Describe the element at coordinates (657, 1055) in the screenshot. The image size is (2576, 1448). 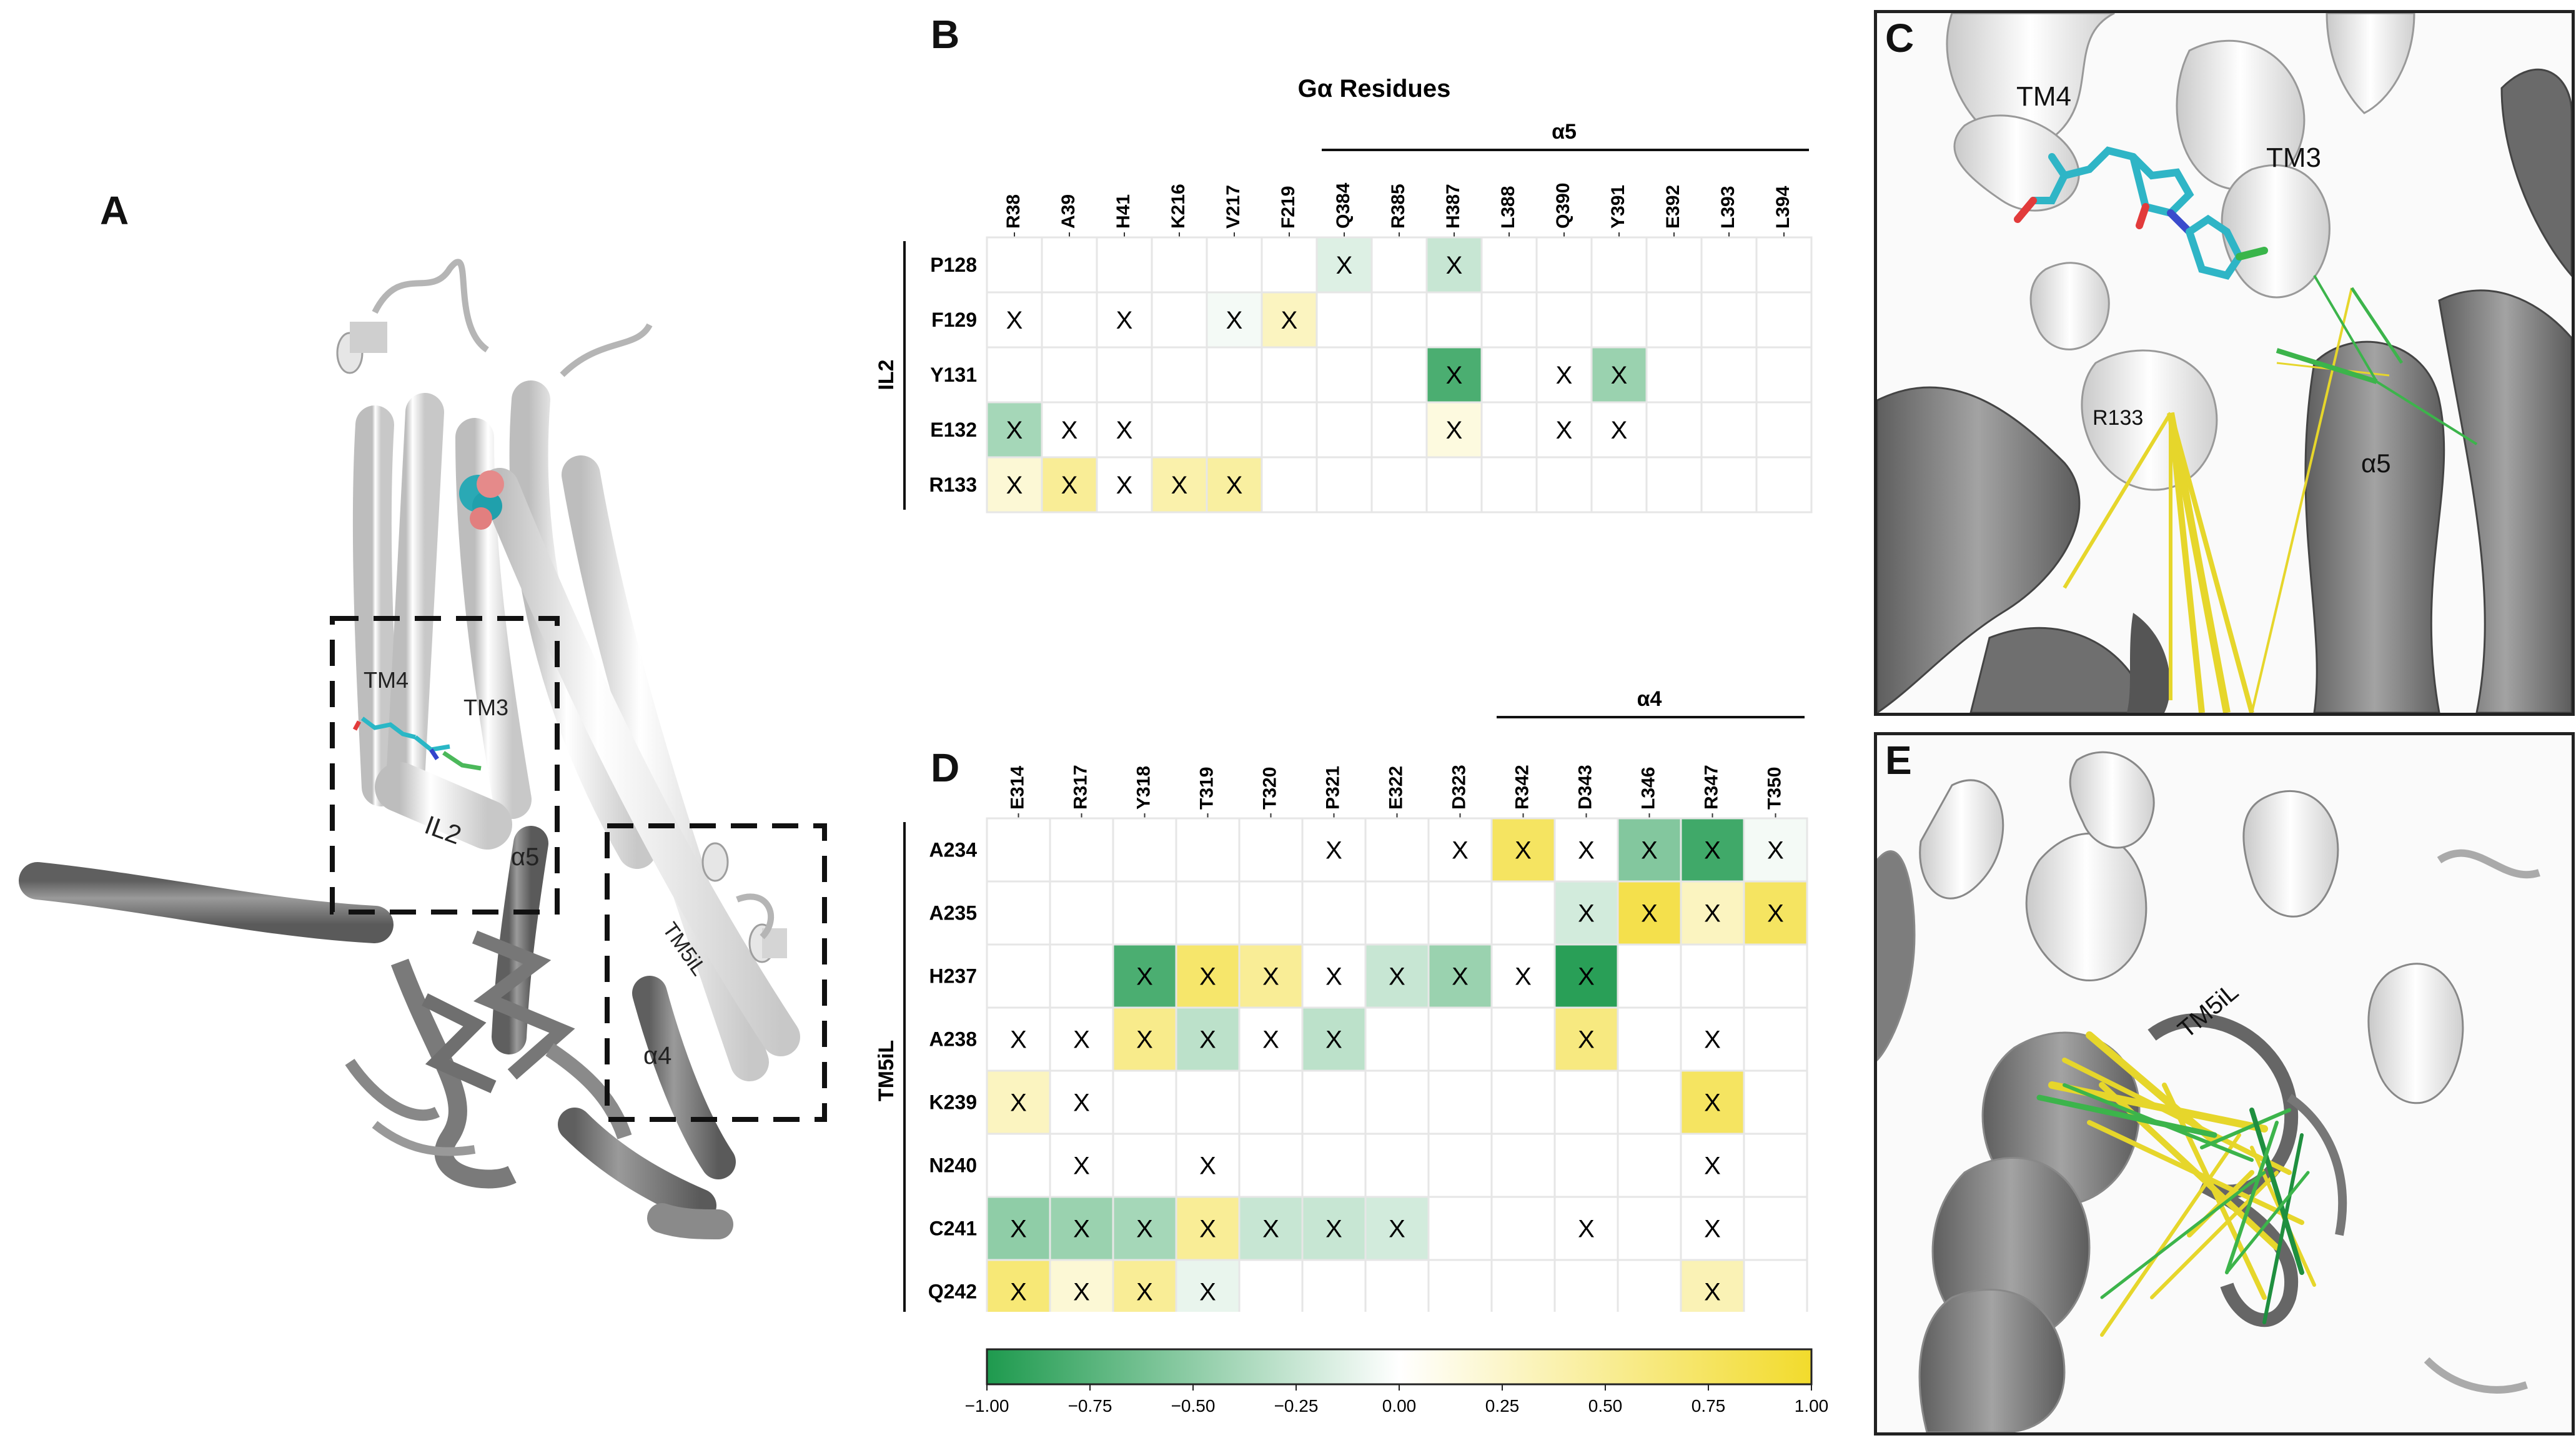
I see `label-a-alpha4: α4` at that location.